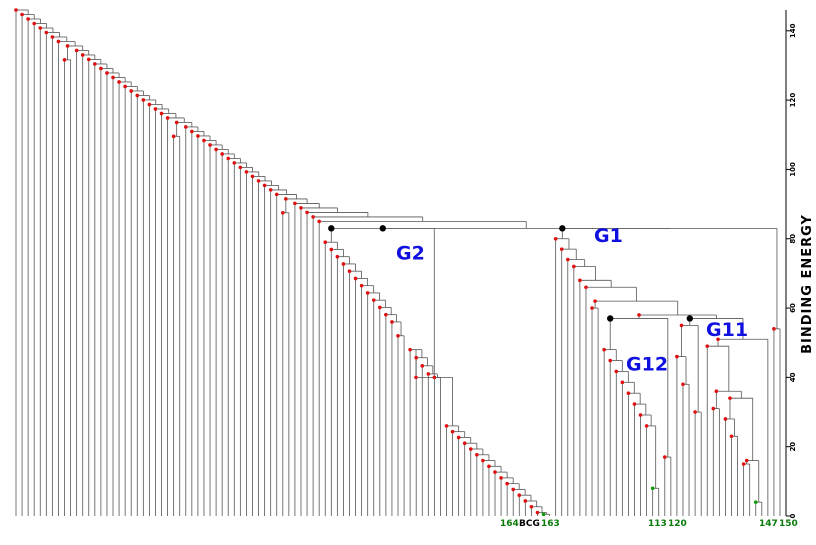 This screenshot has width=816, height=545. Describe the element at coordinates (677, 524) in the screenshot. I see `leaf-label-120: 120` at that location.